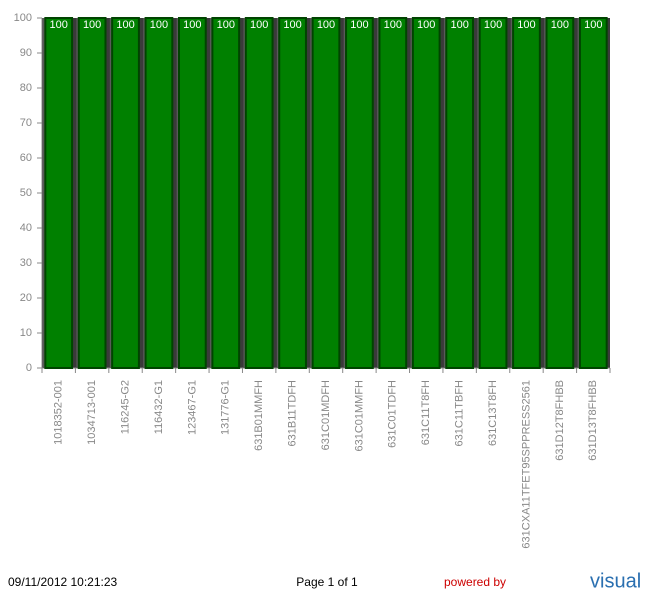  I want to click on x-tick-label: 123467-G1, so click(192, 407).